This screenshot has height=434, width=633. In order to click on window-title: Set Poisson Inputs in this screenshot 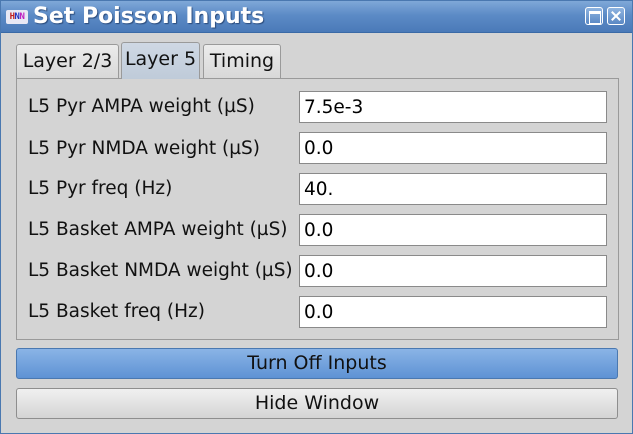, I will do `click(149, 16)`.